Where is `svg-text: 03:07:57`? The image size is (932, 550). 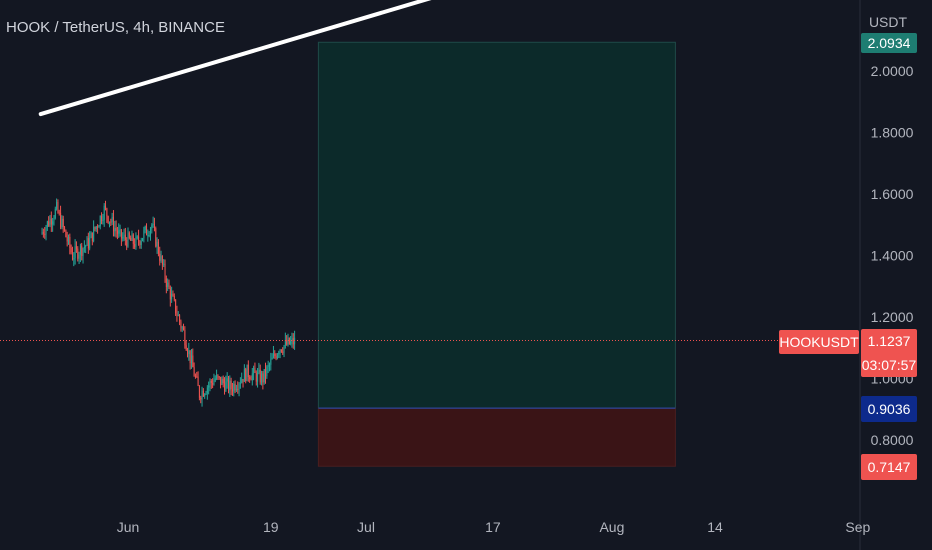 svg-text: 03:07:57 is located at coordinates (889, 365).